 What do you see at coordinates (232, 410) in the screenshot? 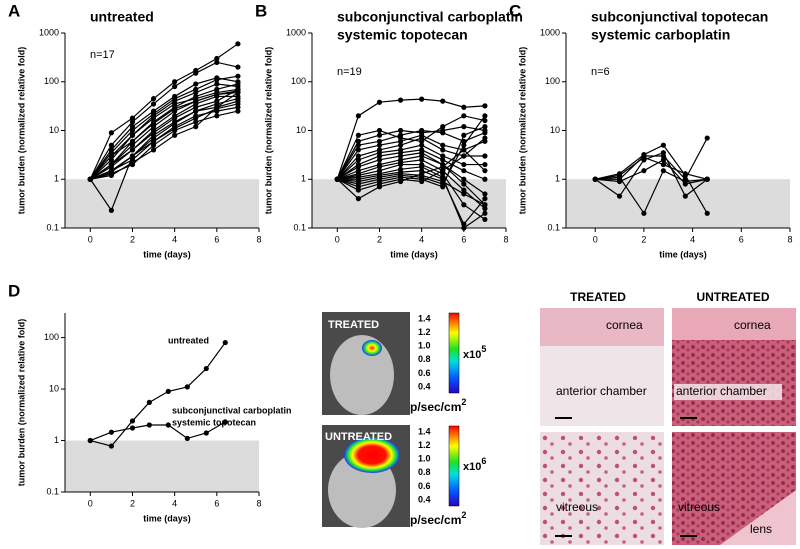
I see `series-label: subconjunctival carboplatin` at bounding box center [232, 410].